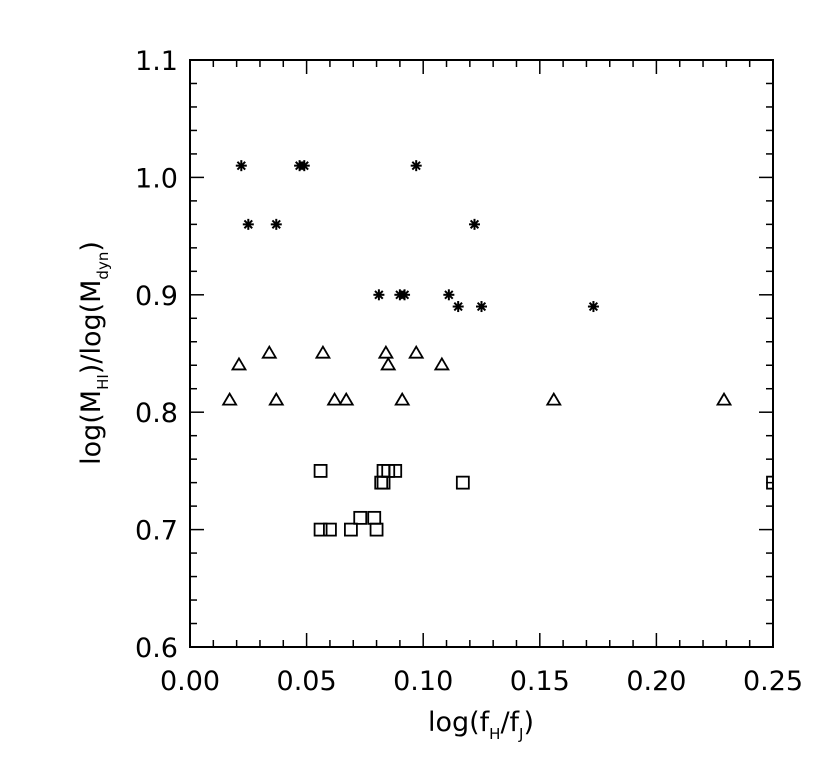 This screenshot has width=830, height=767. Describe the element at coordinates (156, 413) in the screenshot. I see `y-tick-label: 0.8` at that location.